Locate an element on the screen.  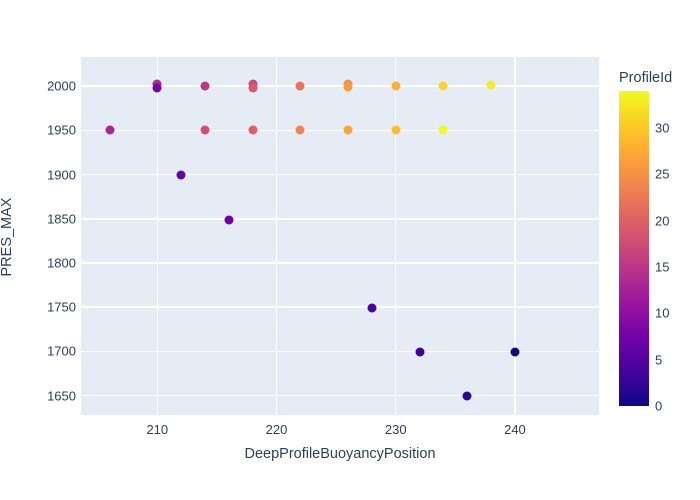
y-tick-label: 1800 is located at coordinates (61, 263).